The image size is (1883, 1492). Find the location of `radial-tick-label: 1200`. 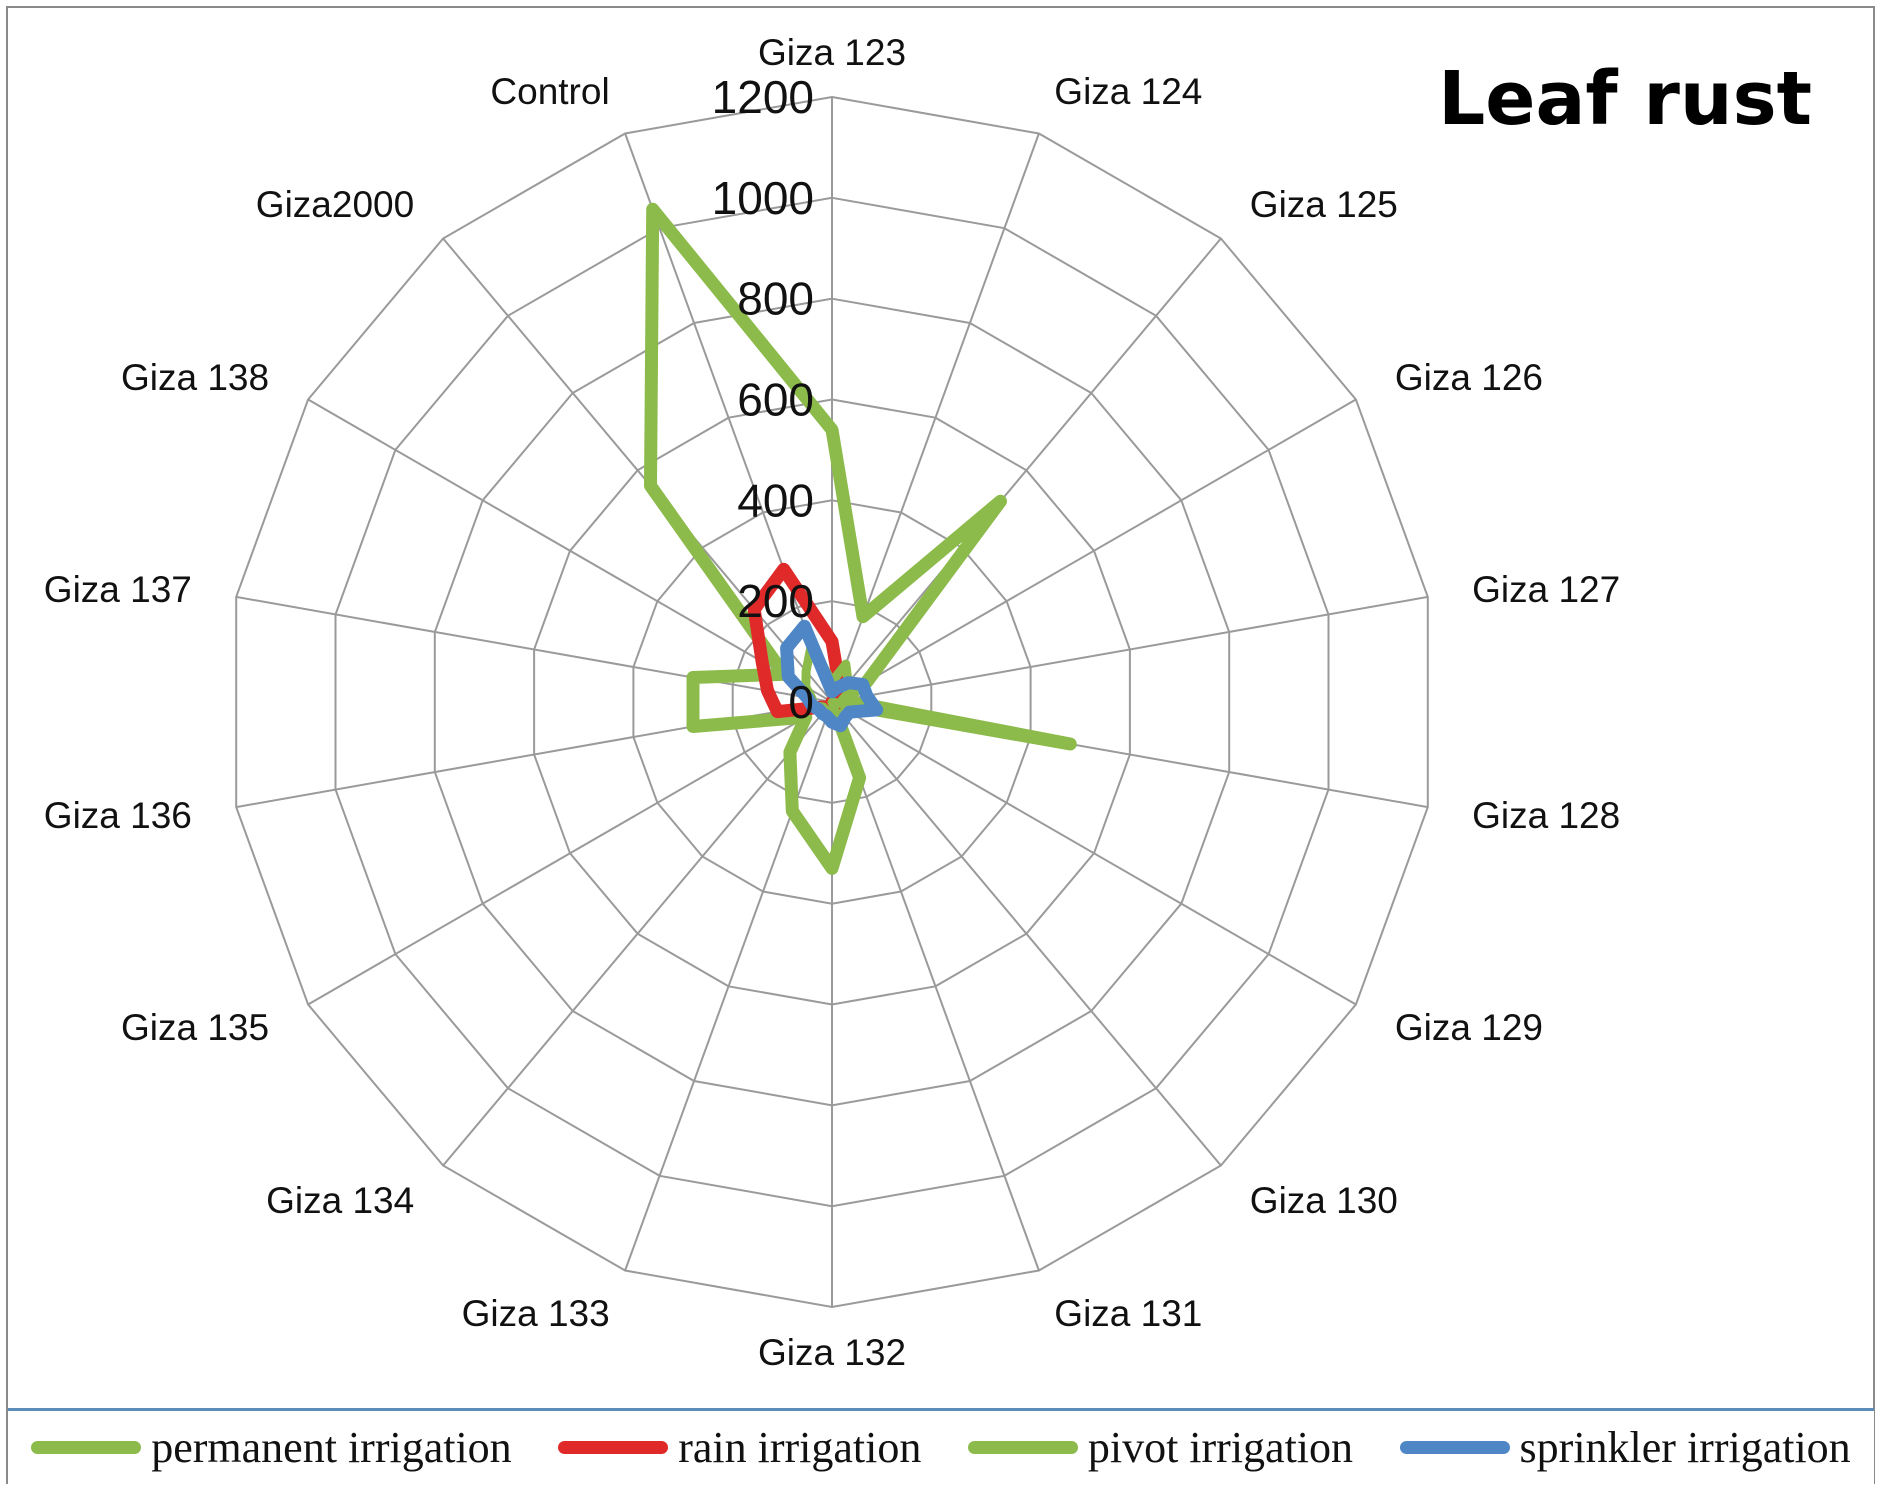

radial-tick-label: 1200 is located at coordinates (763, 97).